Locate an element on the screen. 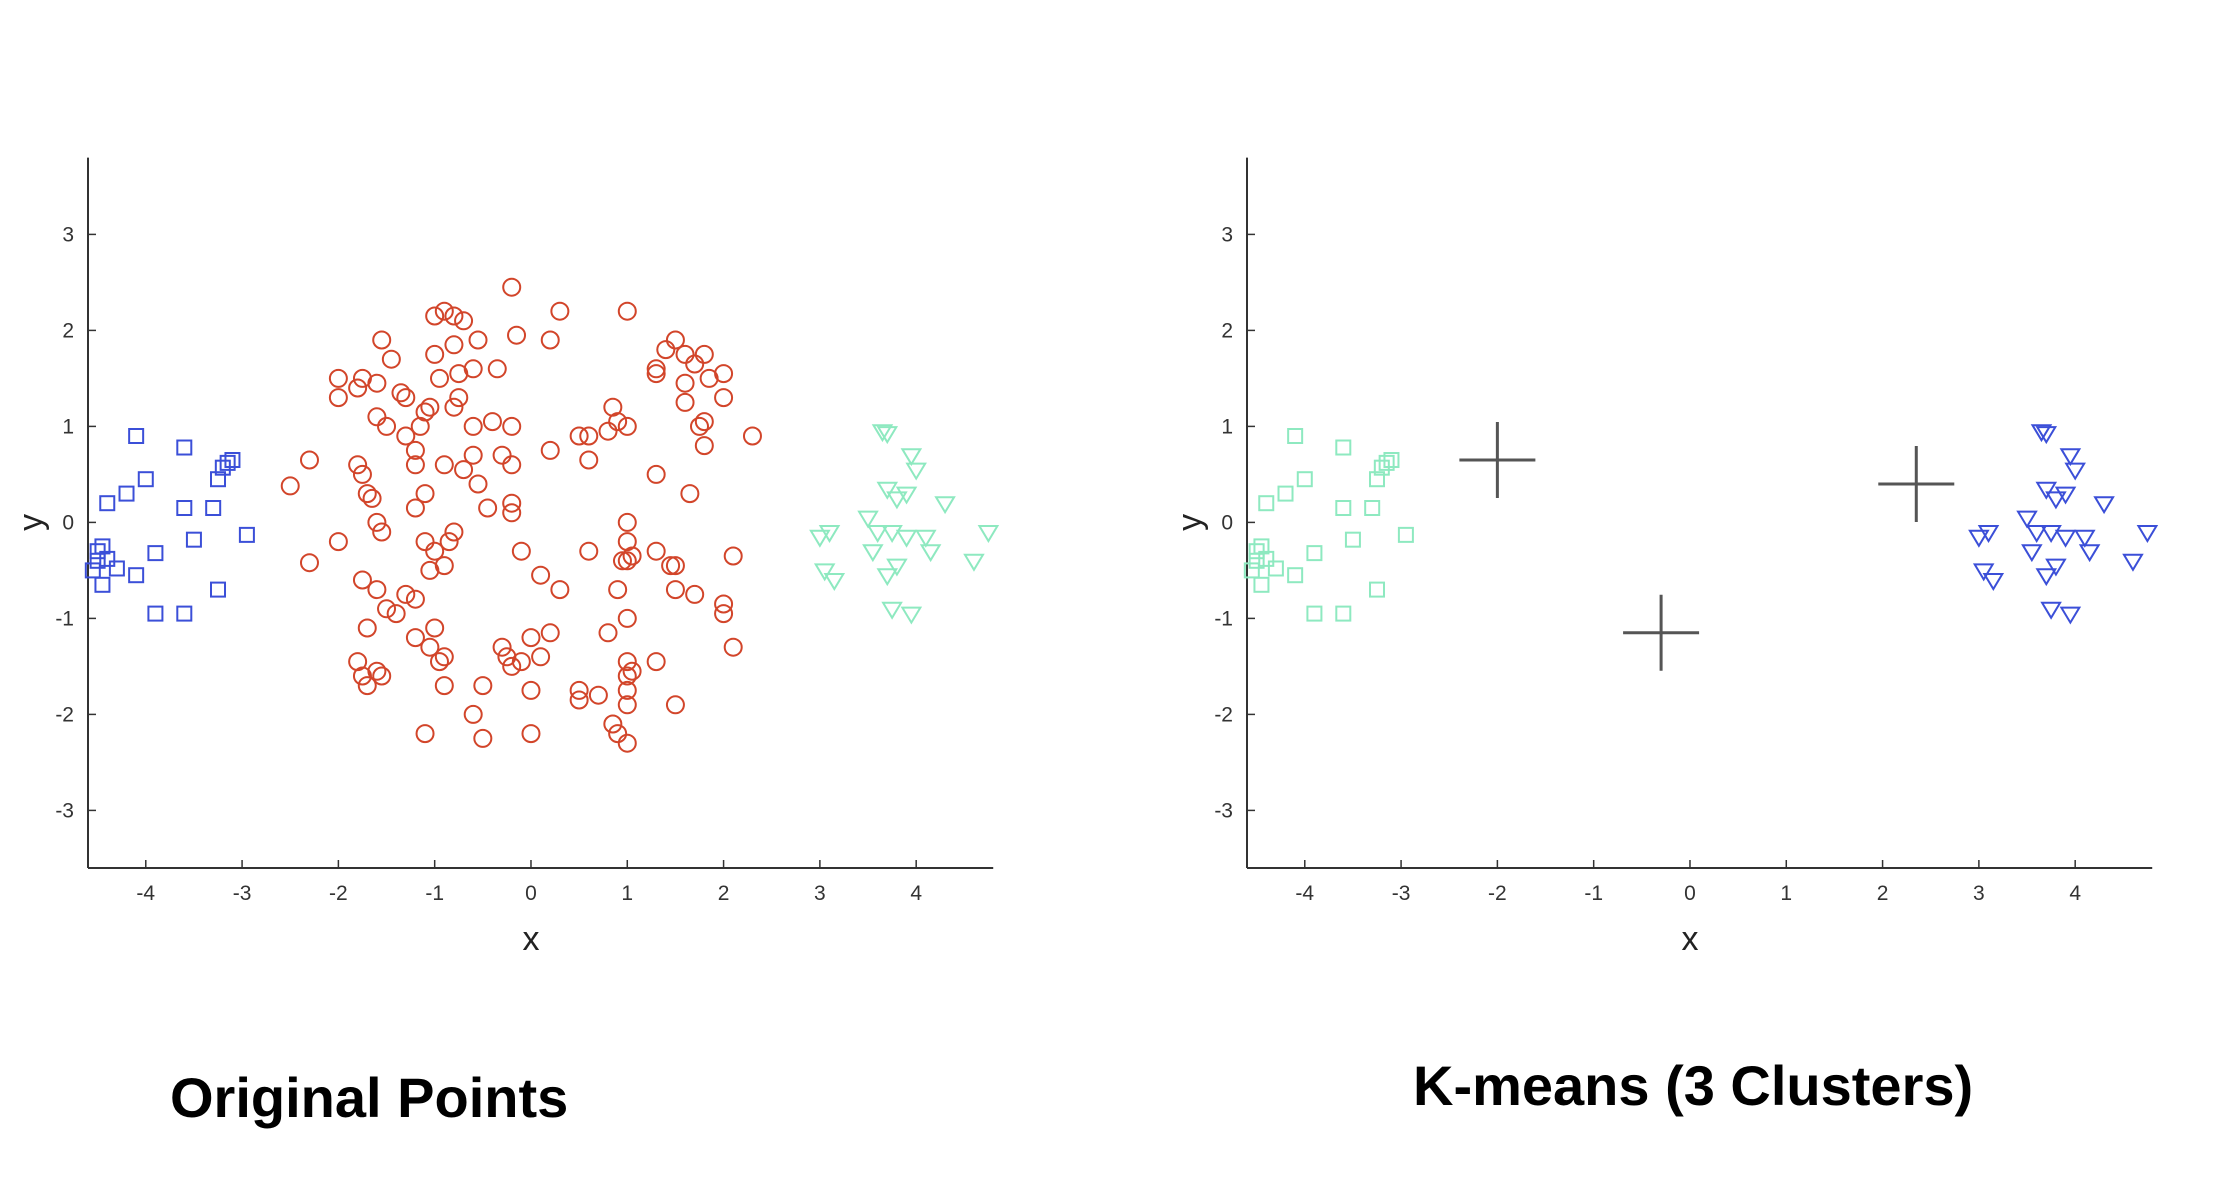  x-tick-label: -1 is located at coordinates (434, 893).